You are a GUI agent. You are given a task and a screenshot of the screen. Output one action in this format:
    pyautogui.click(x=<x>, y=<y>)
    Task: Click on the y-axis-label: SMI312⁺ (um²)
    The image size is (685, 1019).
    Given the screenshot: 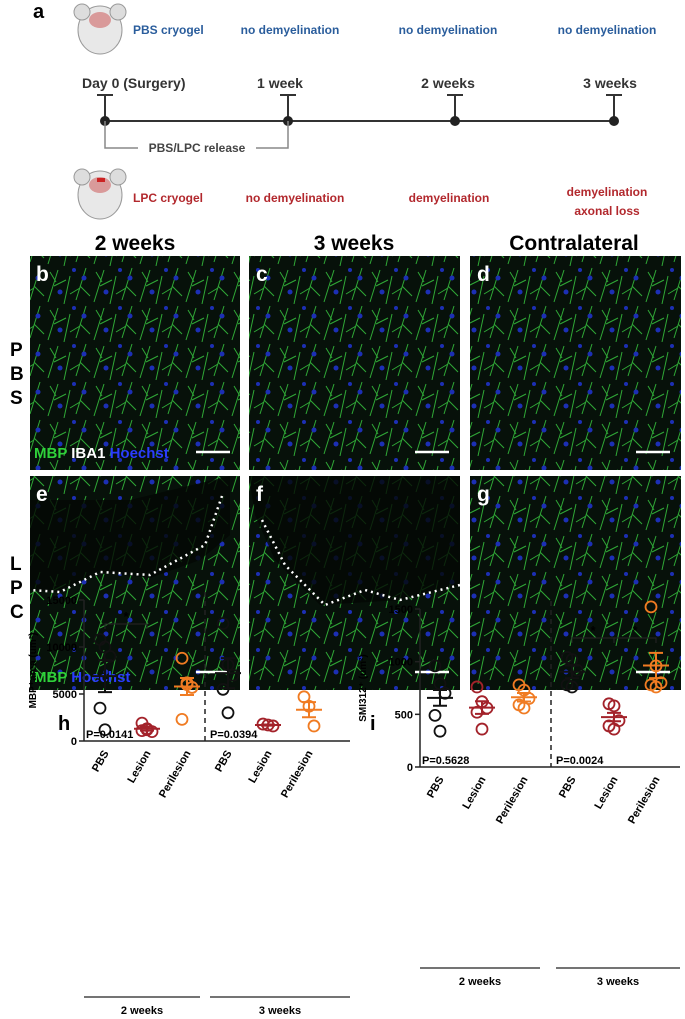 What is the action you would take?
    pyautogui.click(x=363, y=688)
    